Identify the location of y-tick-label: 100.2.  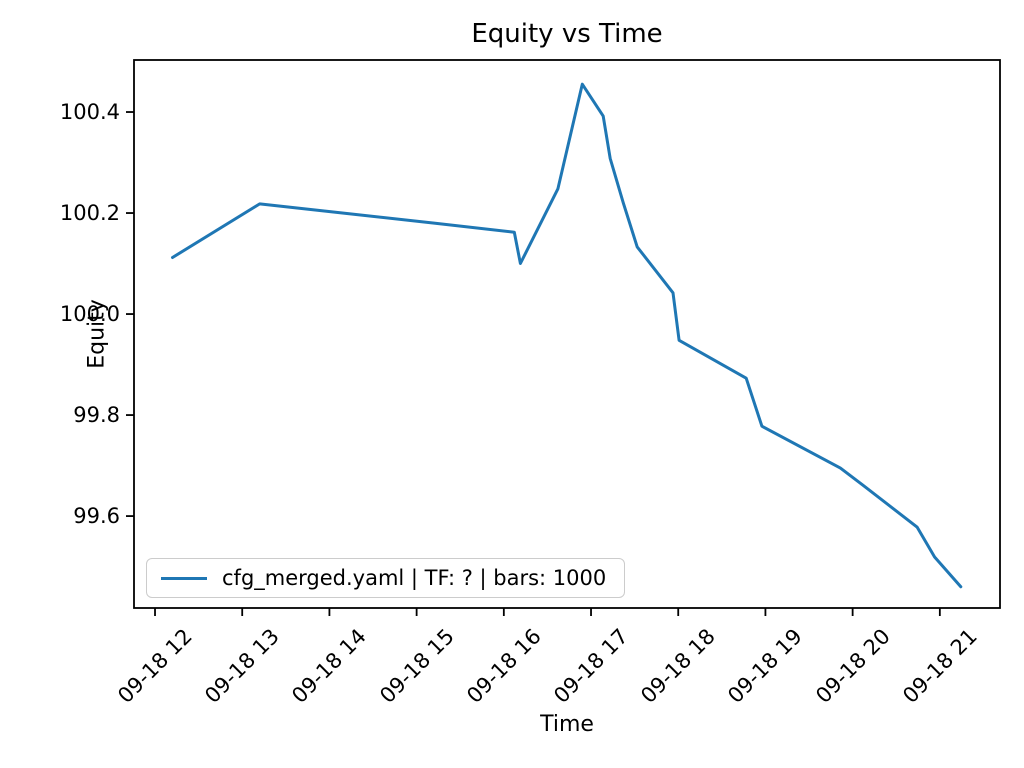
(89, 213).